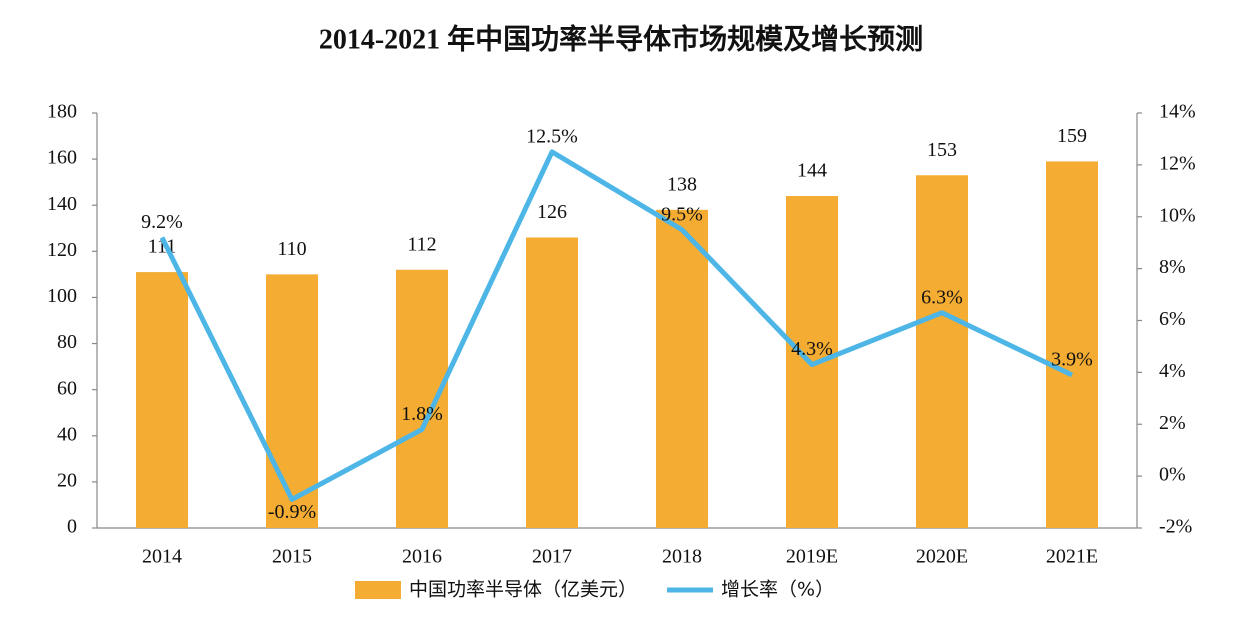 The height and width of the screenshot is (628, 1242). What do you see at coordinates (1177, 112) in the screenshot?
I see `y2-tick-label: 14%` at bounding box center [1177, 112].